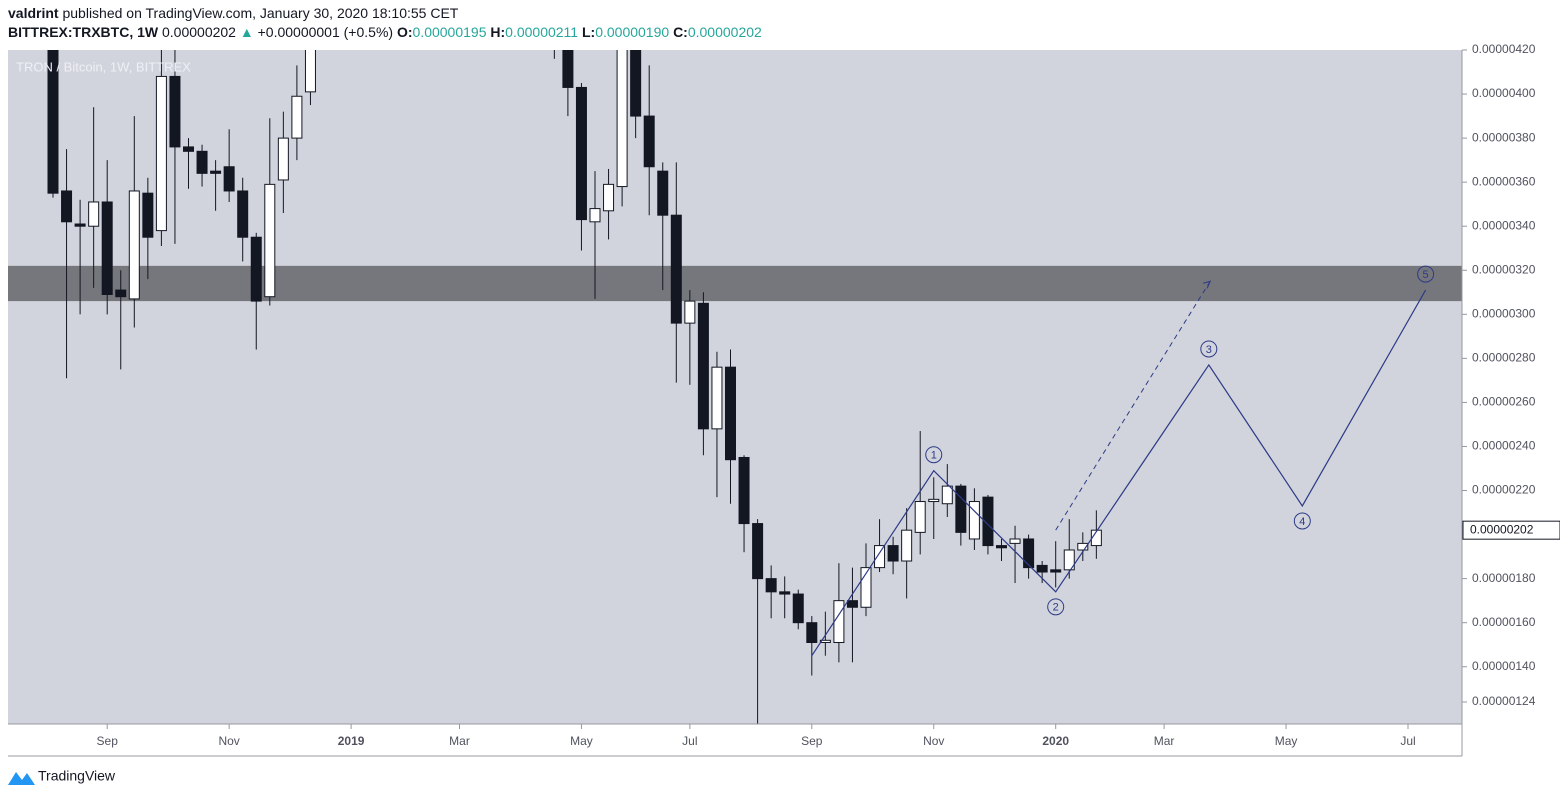  I want to click on last-price-box, so click(1511, 530).